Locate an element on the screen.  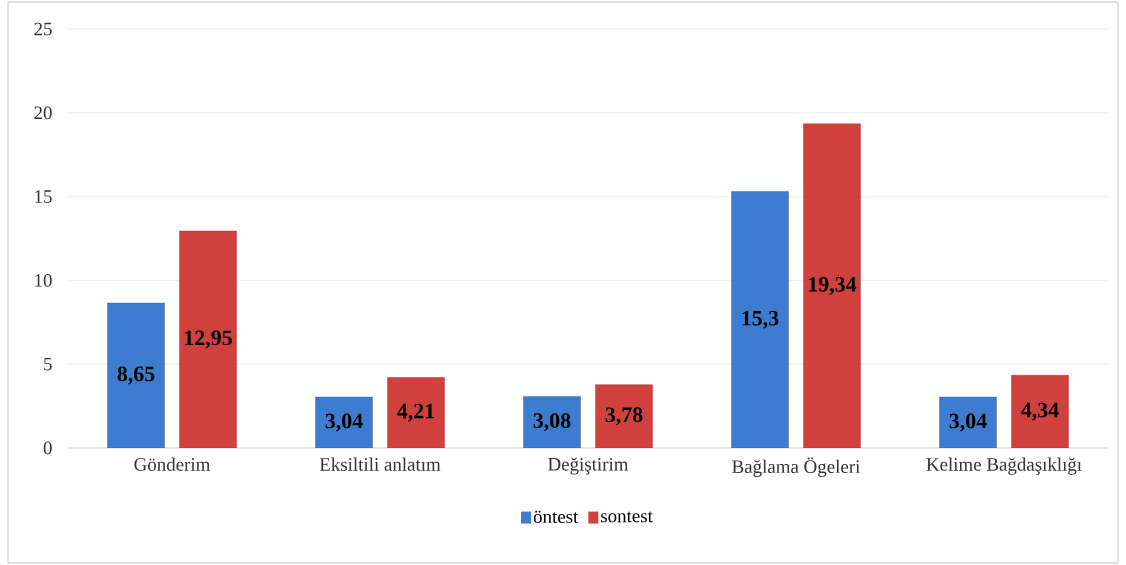
y-tick-label: 25 is located at coordinates (43, 29).